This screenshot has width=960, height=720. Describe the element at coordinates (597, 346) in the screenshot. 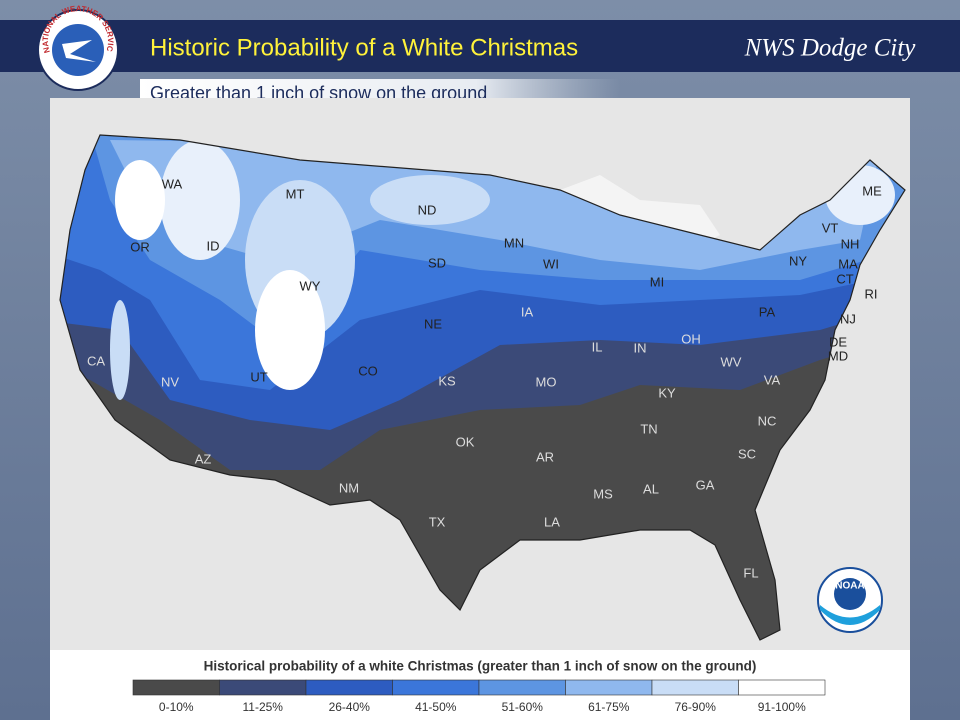

I see `state-label: IL` at that location.